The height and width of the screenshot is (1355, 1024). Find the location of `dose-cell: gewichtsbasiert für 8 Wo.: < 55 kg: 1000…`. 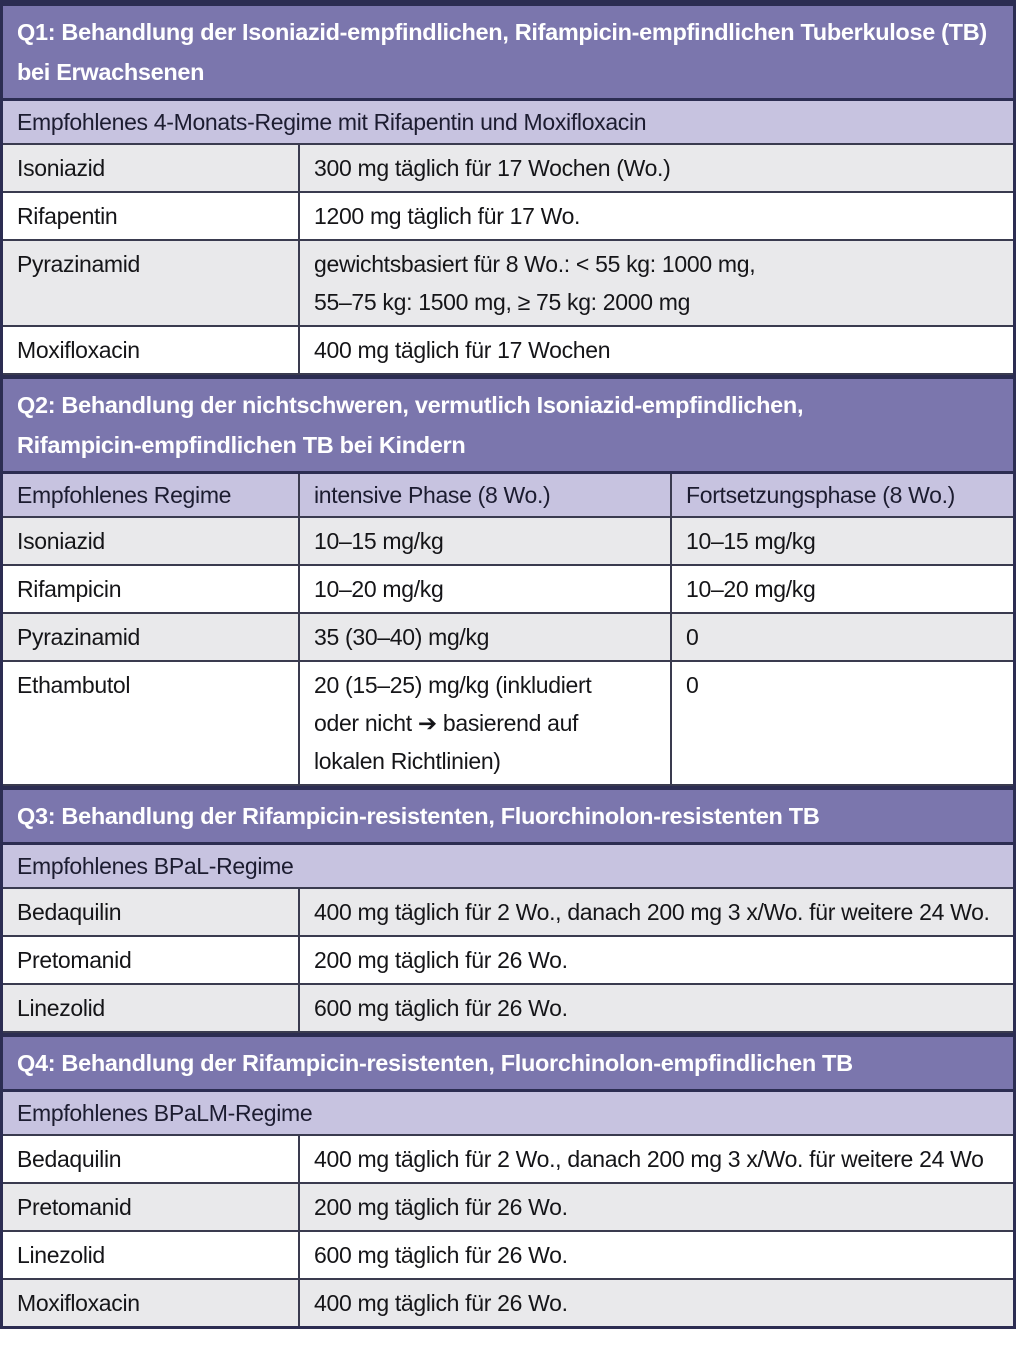

dose-cell: gewichtsbasiert für 8 Wo.: < 55 kg: 1000… is located at coordinates (655, 283).